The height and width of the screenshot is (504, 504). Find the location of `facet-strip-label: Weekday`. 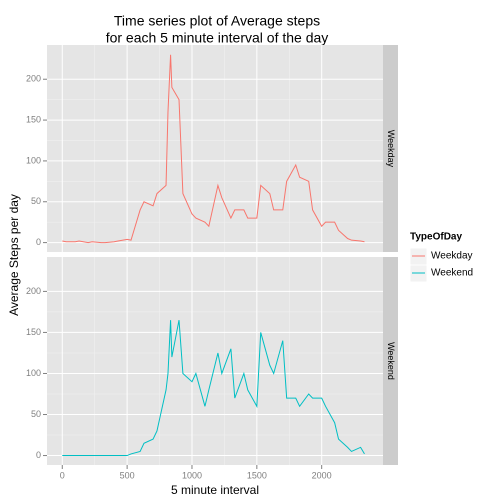

facet-strip-label: Weekday is located at coordinates (391, 149).